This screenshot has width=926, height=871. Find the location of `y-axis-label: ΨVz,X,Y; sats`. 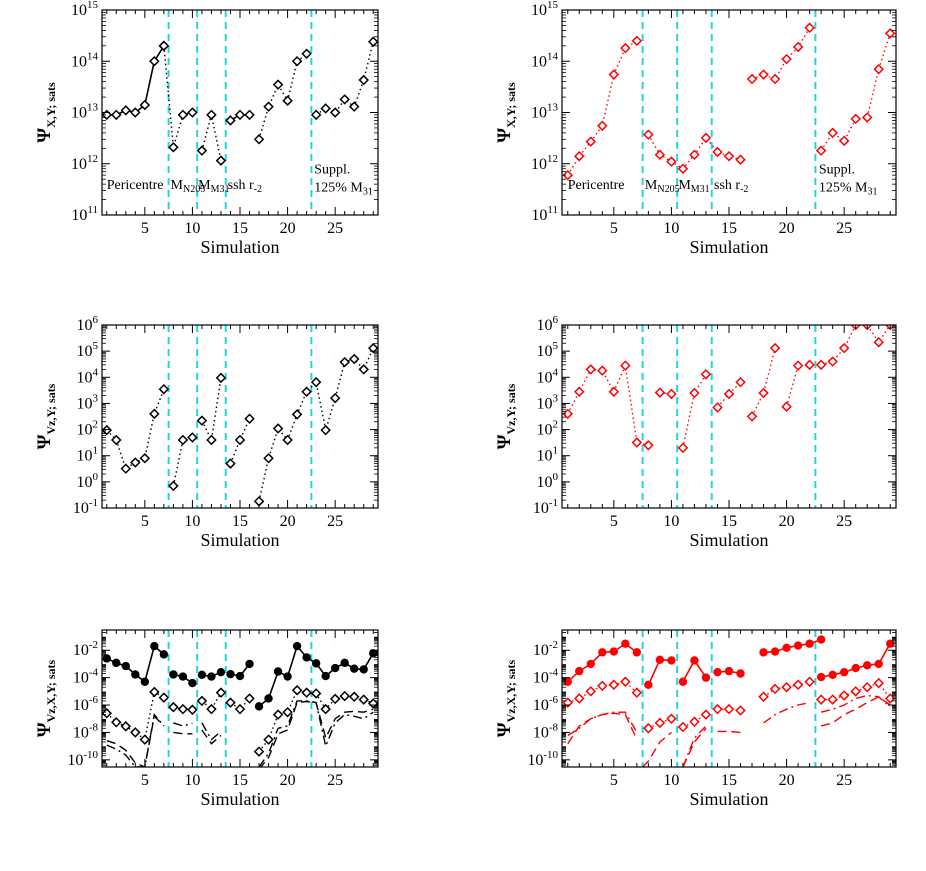

y-axis-label: ΨVz,X,Y; sats is located at coordinates (506, 698).